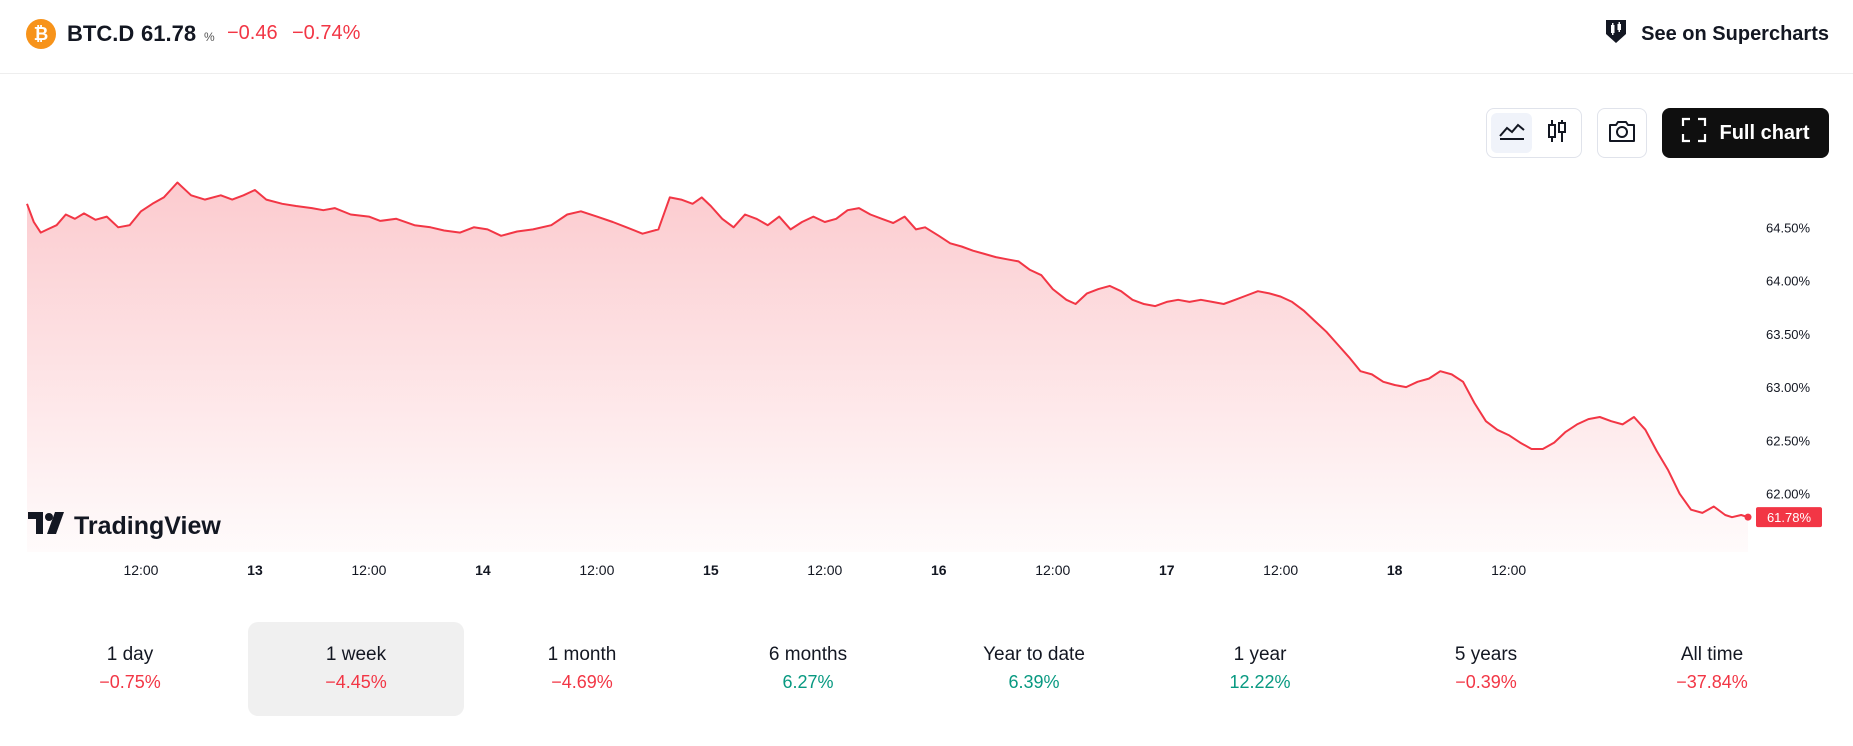  I want to click on period-change: 6.39%, so click(1034, 682).